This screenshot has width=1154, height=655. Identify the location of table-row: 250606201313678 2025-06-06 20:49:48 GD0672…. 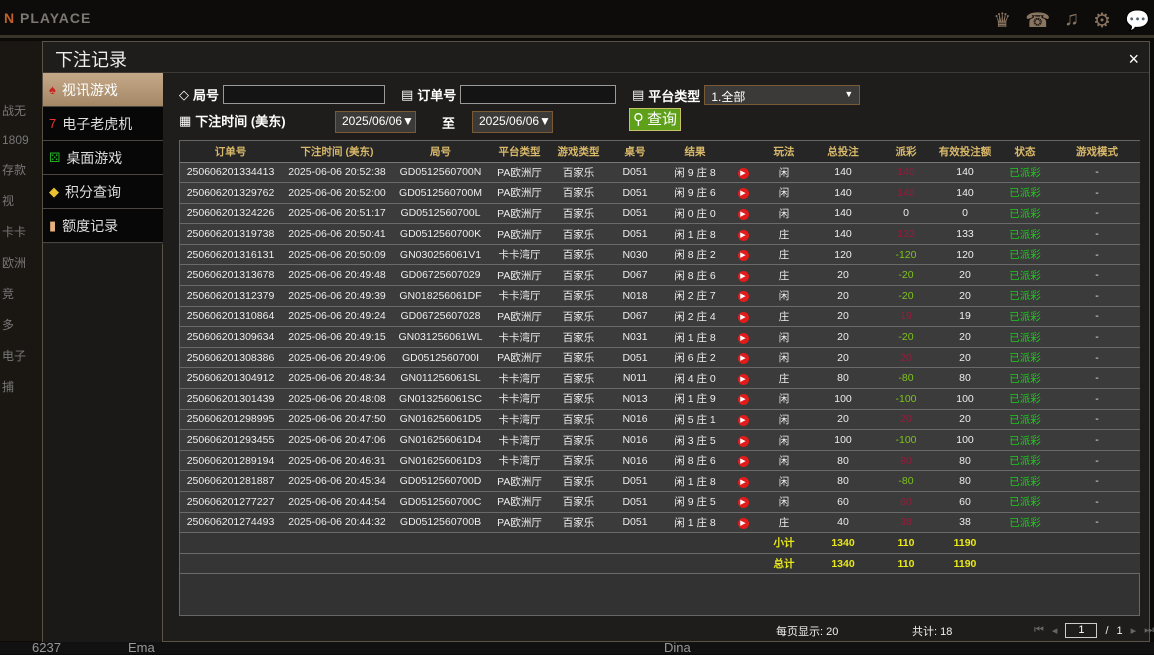
(660, 275).